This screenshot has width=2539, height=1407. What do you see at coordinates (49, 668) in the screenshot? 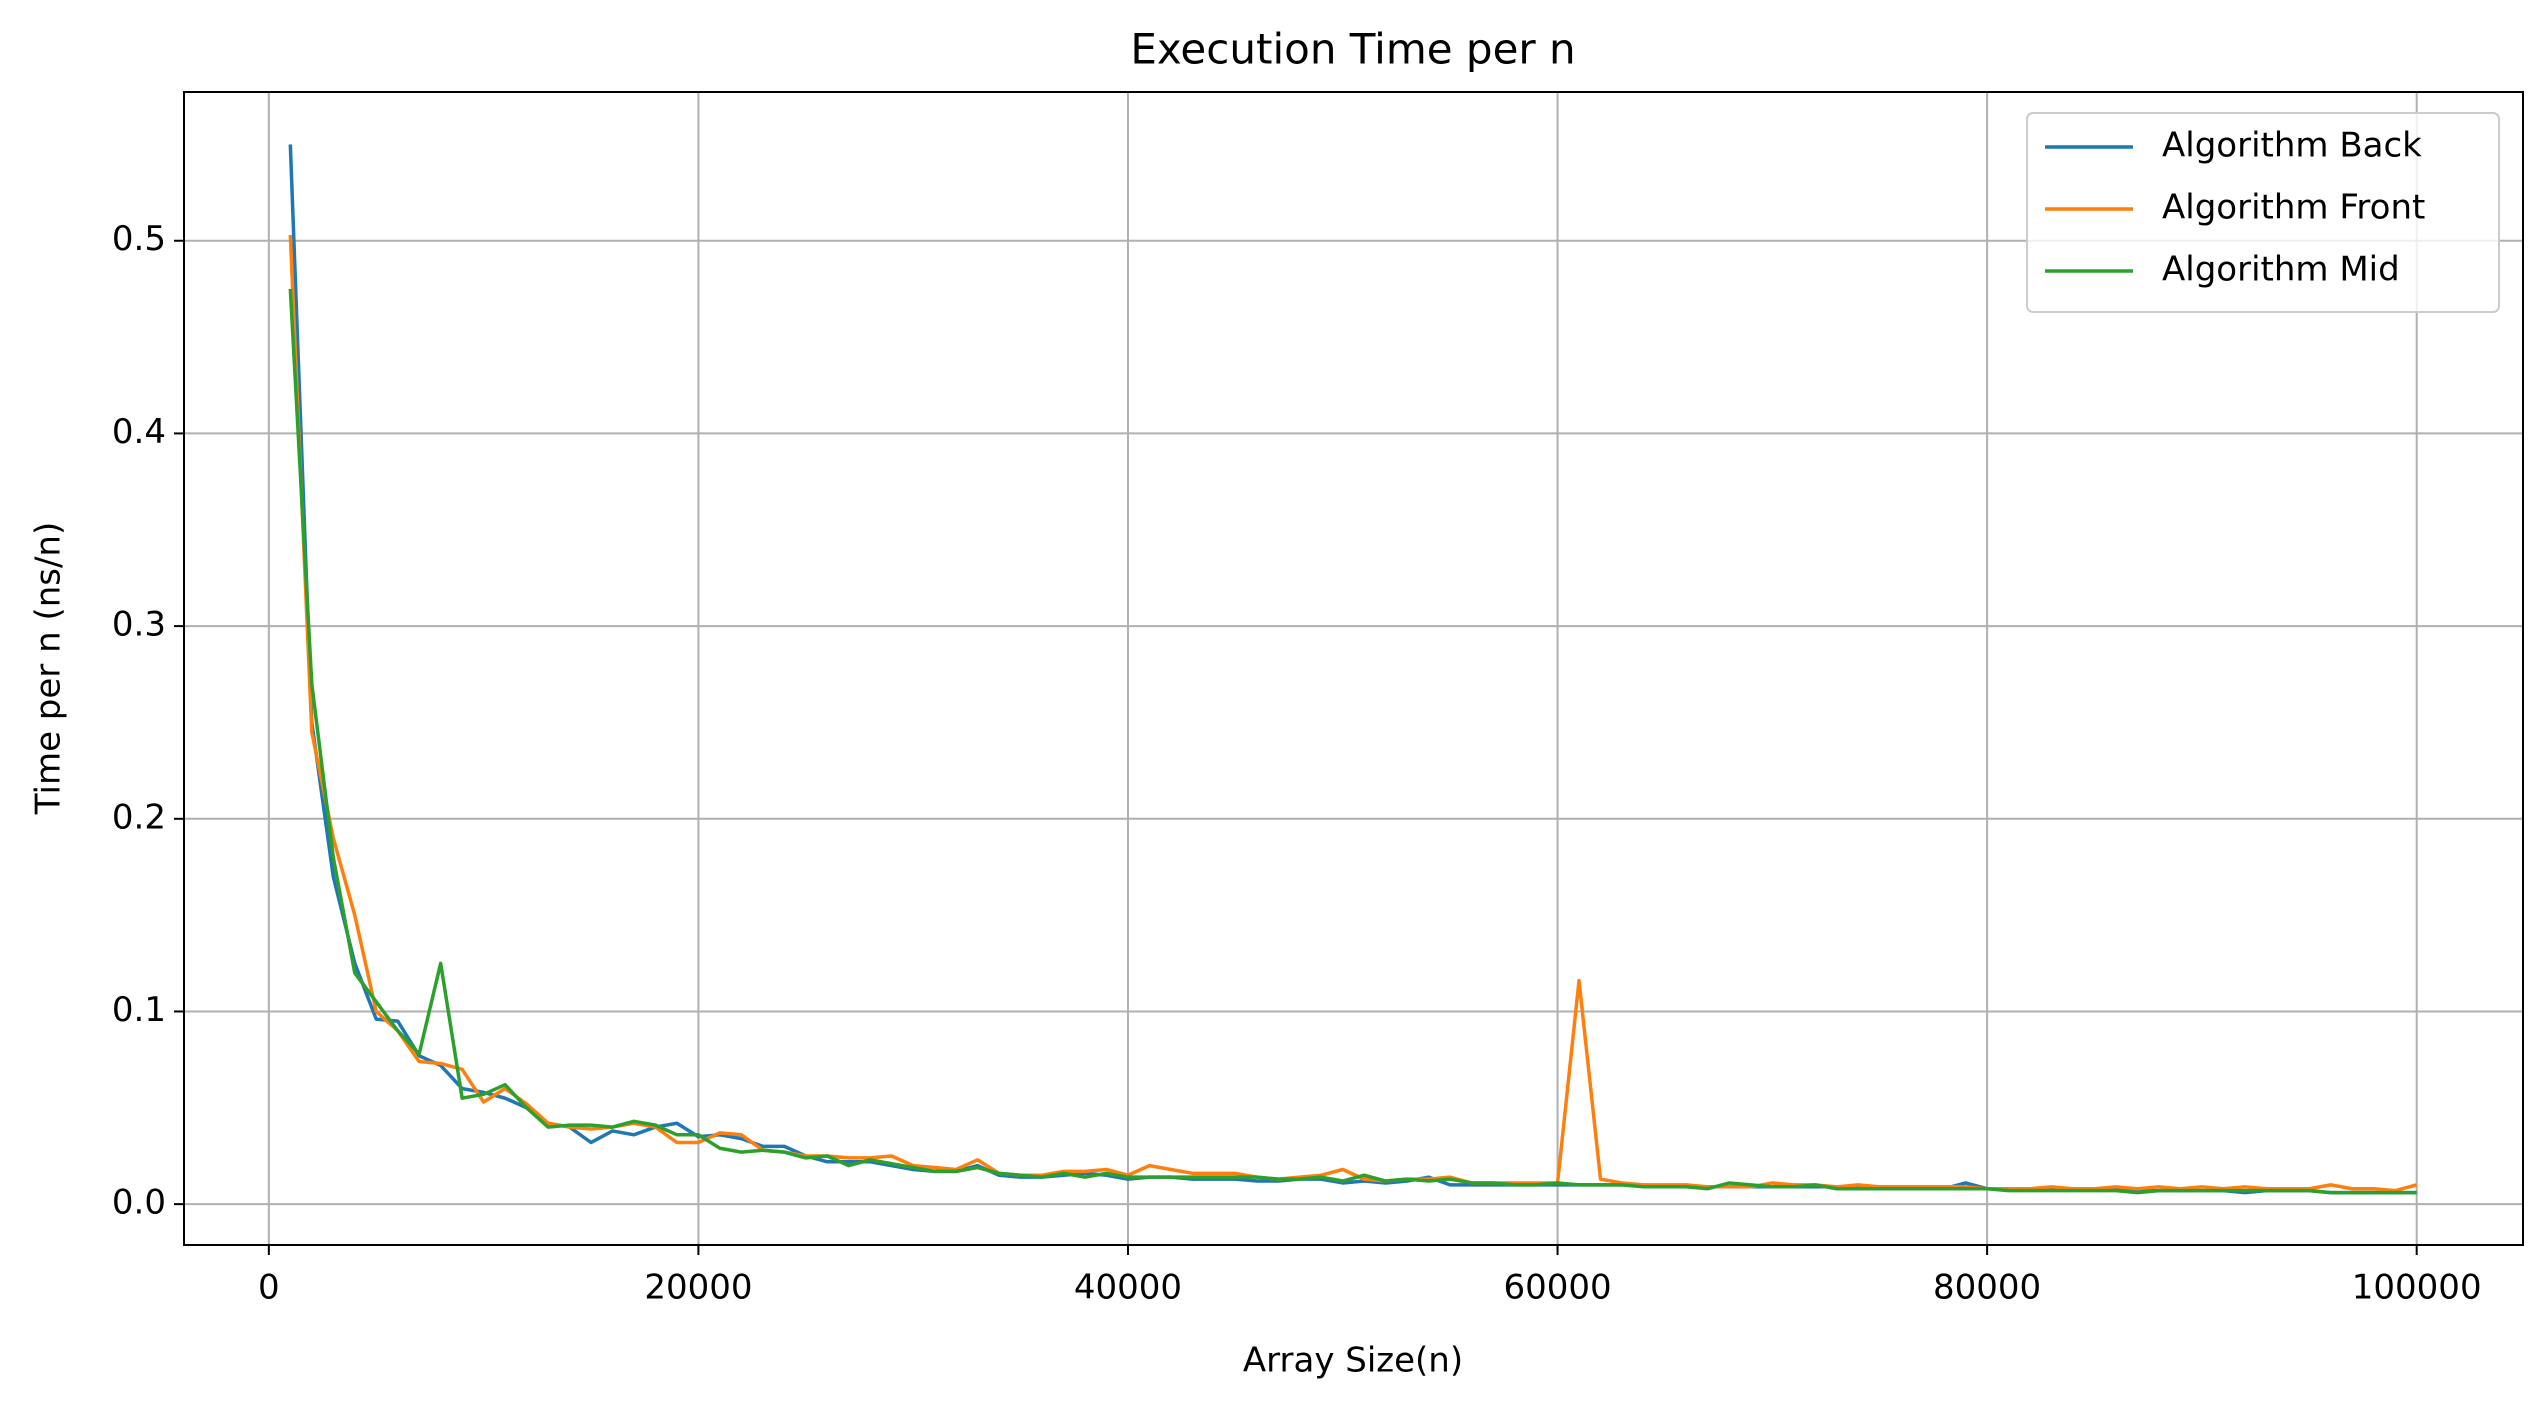
I see `y-axis-label: Time per n (ns/n)` at bounding box center [49, 668].